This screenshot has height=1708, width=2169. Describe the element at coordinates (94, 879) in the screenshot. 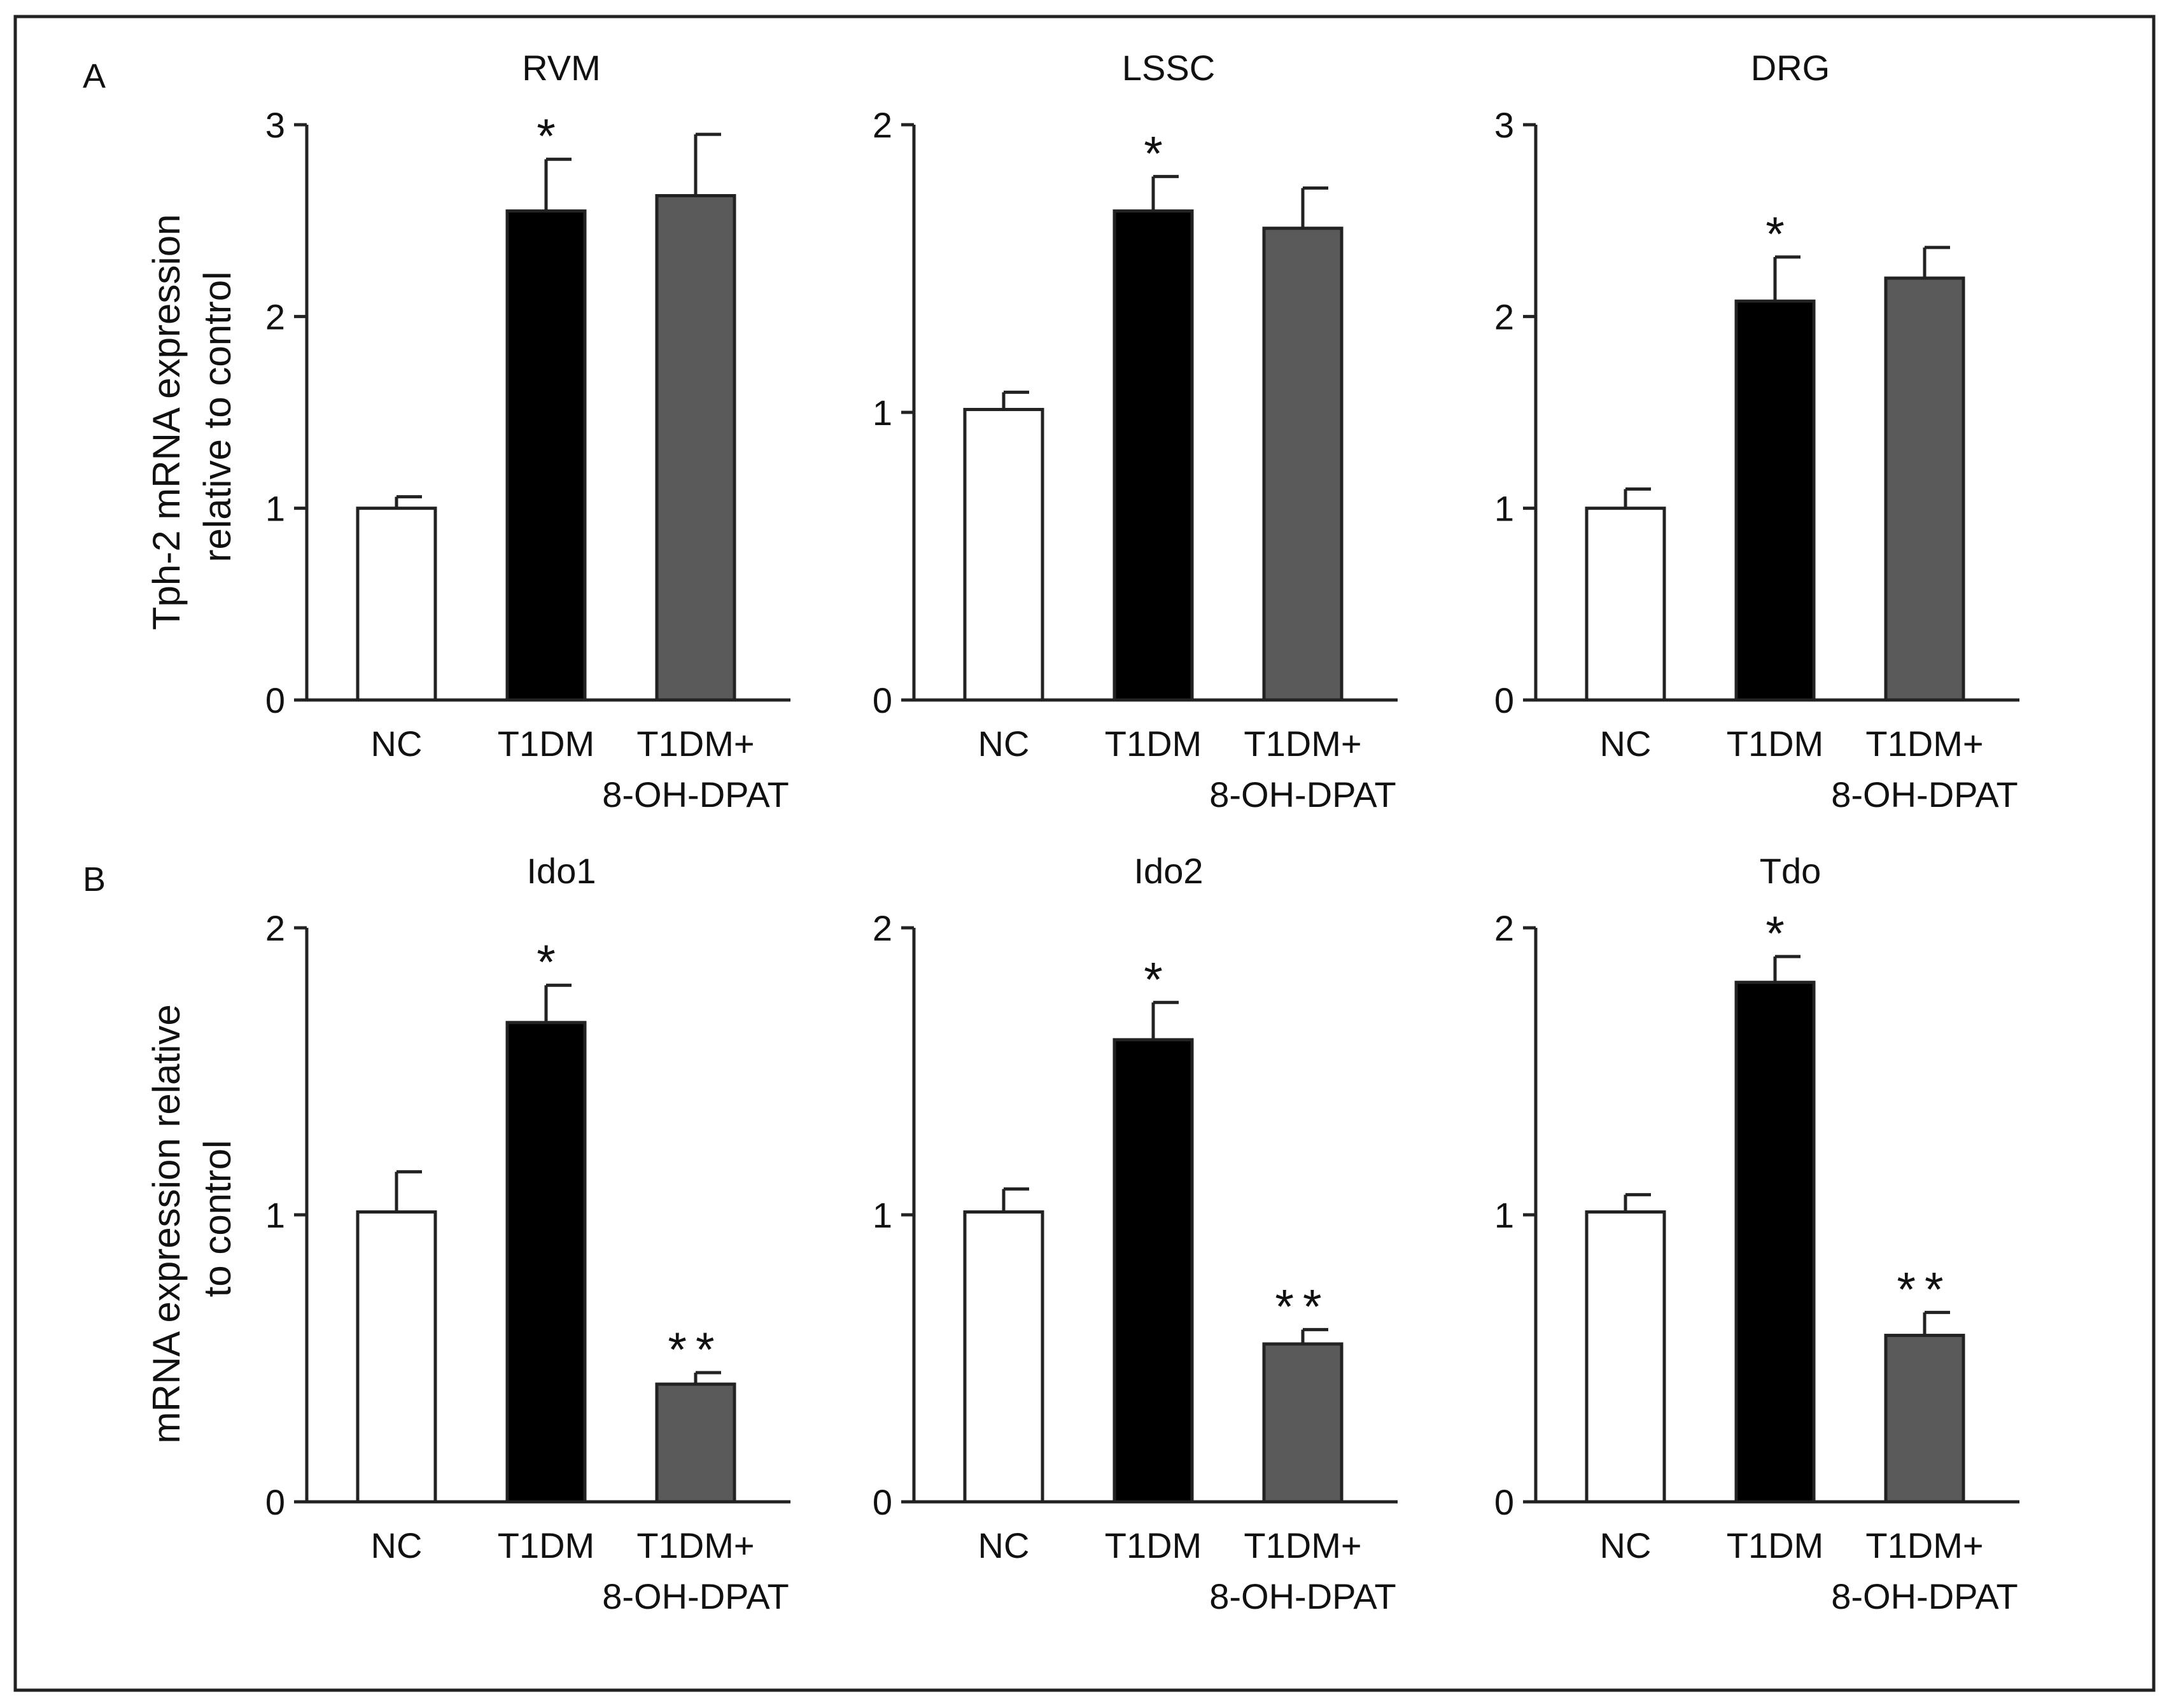

I see `panel-b-label: B` at that location.